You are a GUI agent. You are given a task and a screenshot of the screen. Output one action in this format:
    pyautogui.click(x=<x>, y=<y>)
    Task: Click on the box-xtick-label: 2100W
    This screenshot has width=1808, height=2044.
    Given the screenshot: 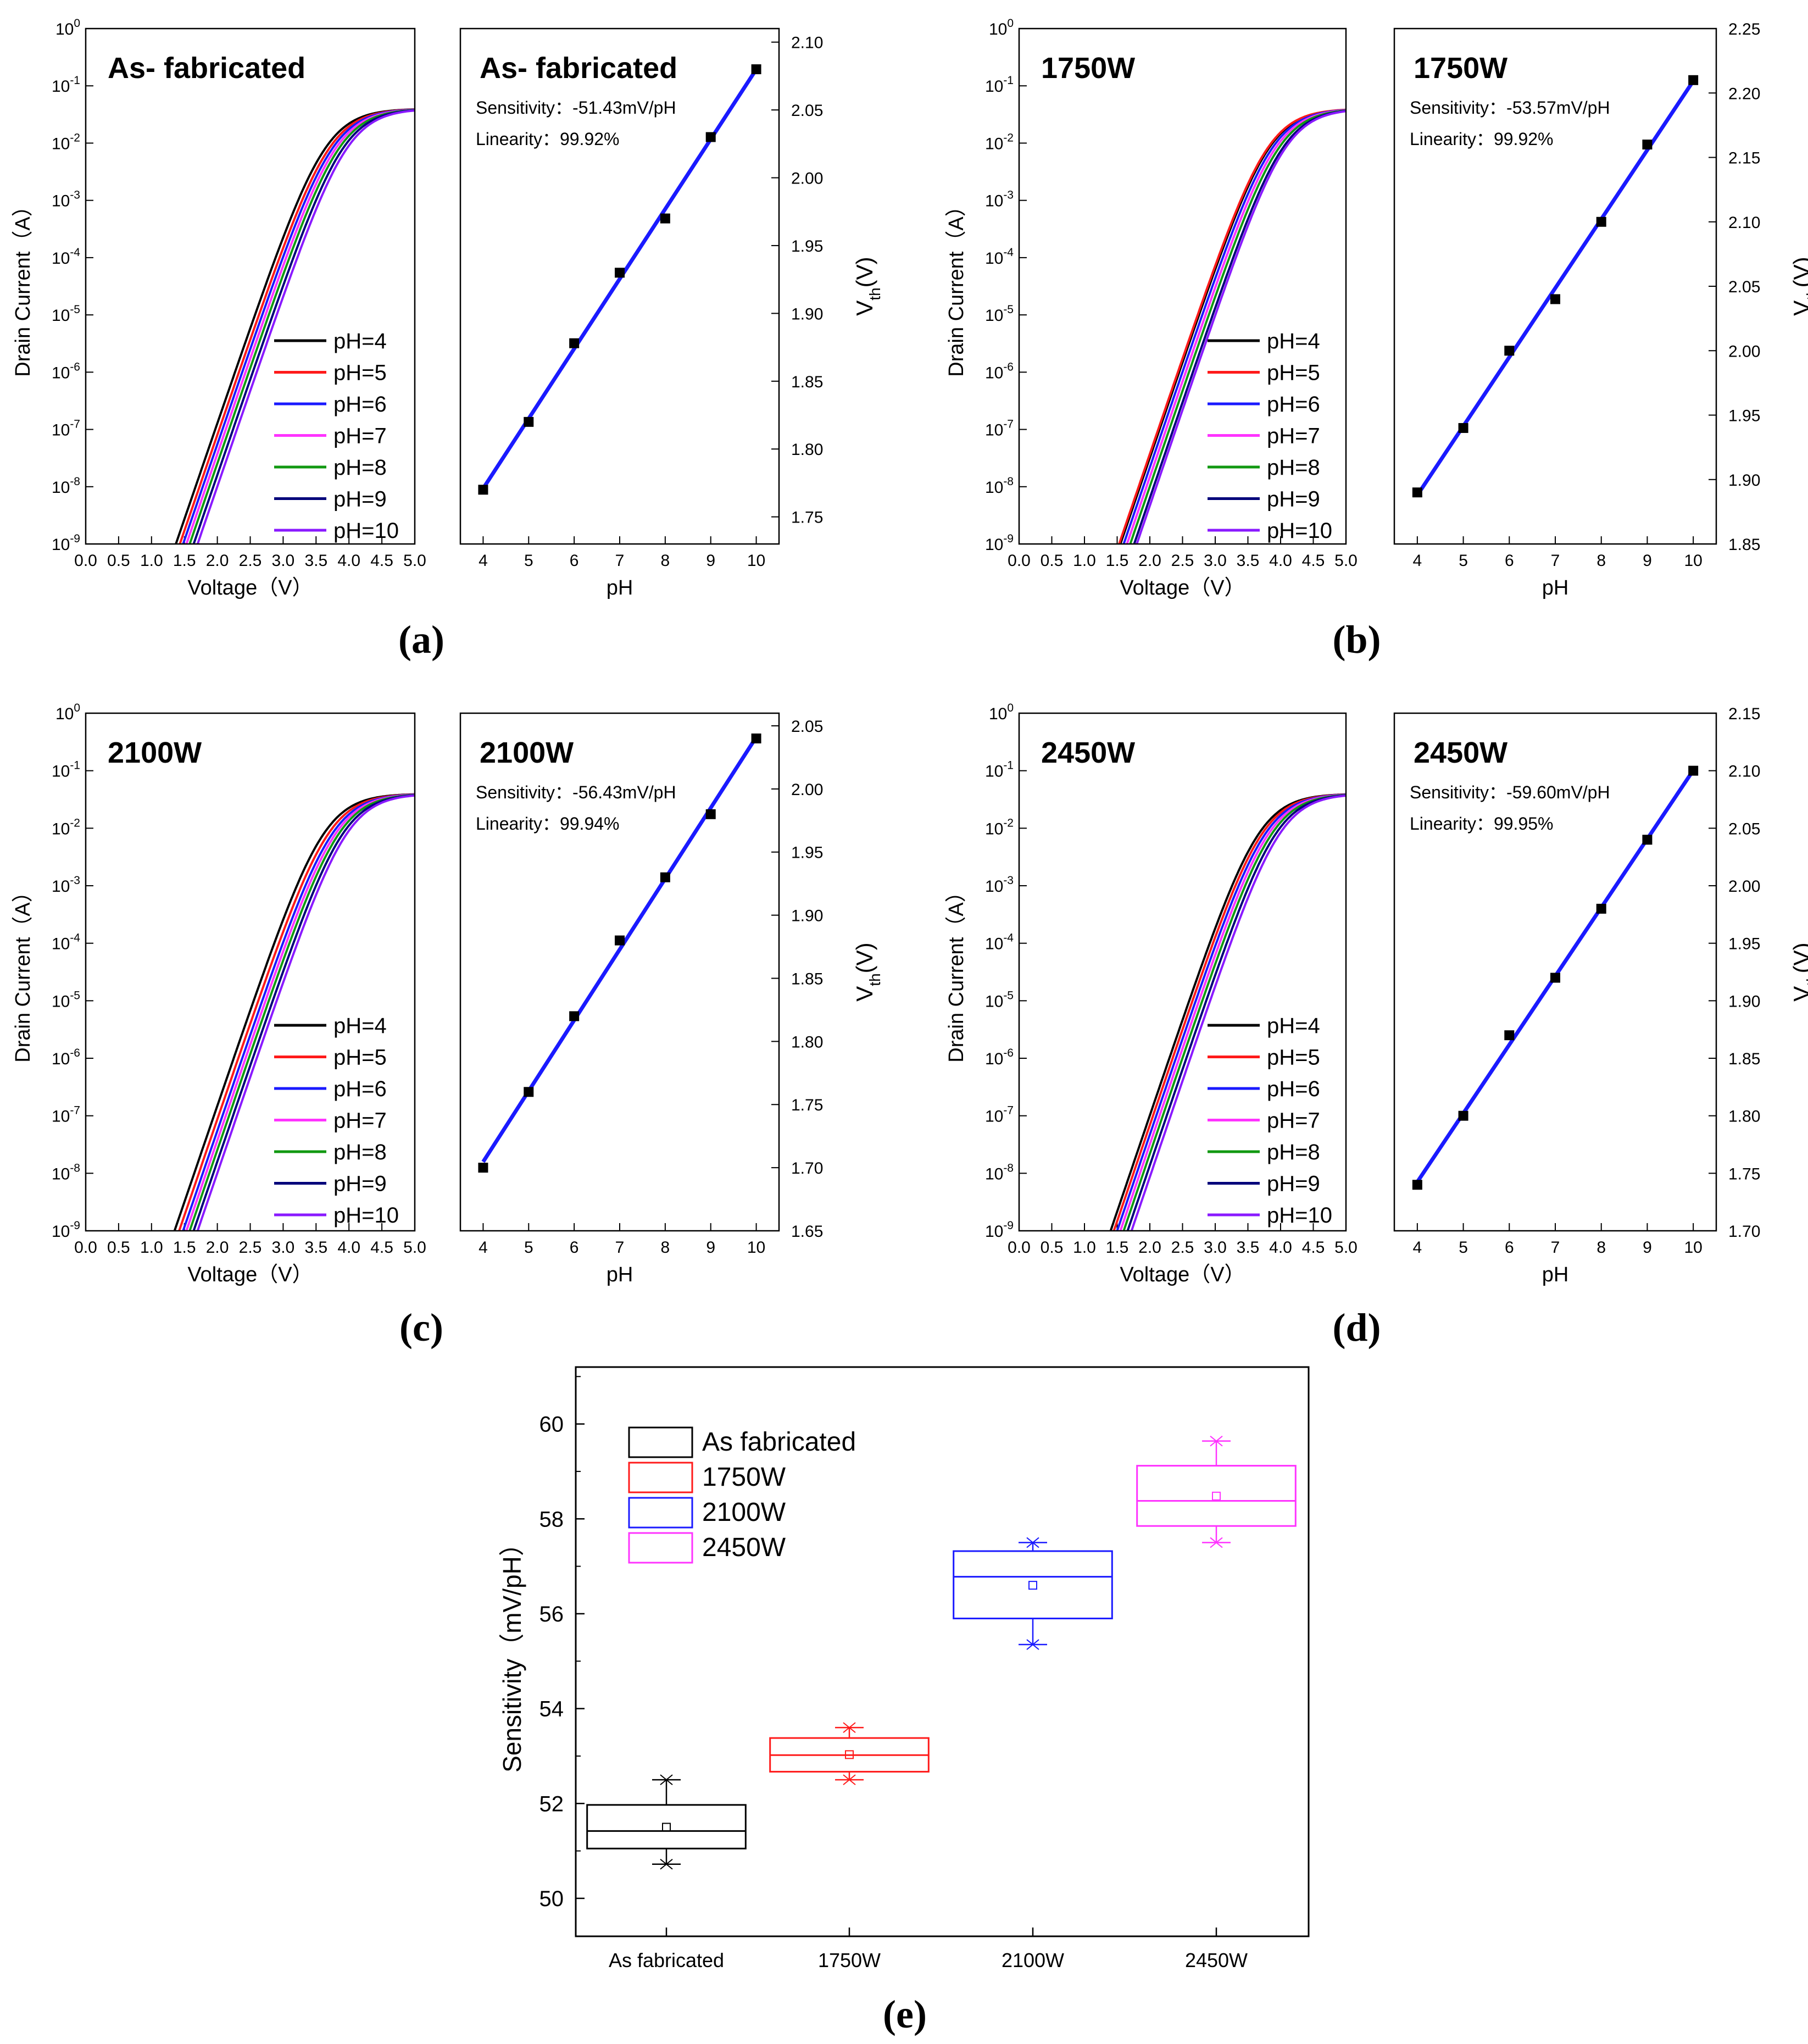 What is the action you would take?
    pyautogui.click(x=1033, y=1960)
    